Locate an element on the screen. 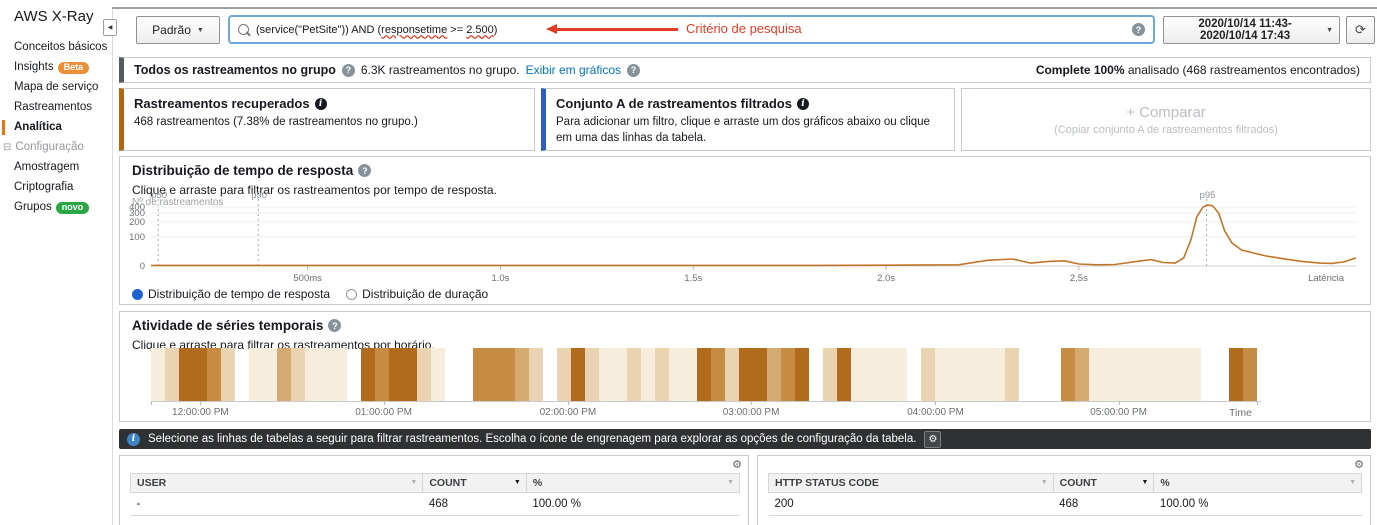 The height and width of the screenshot is (525, 1377). group-preset-dropdown: Padrão ▼ is located at coordinates (178, 30).